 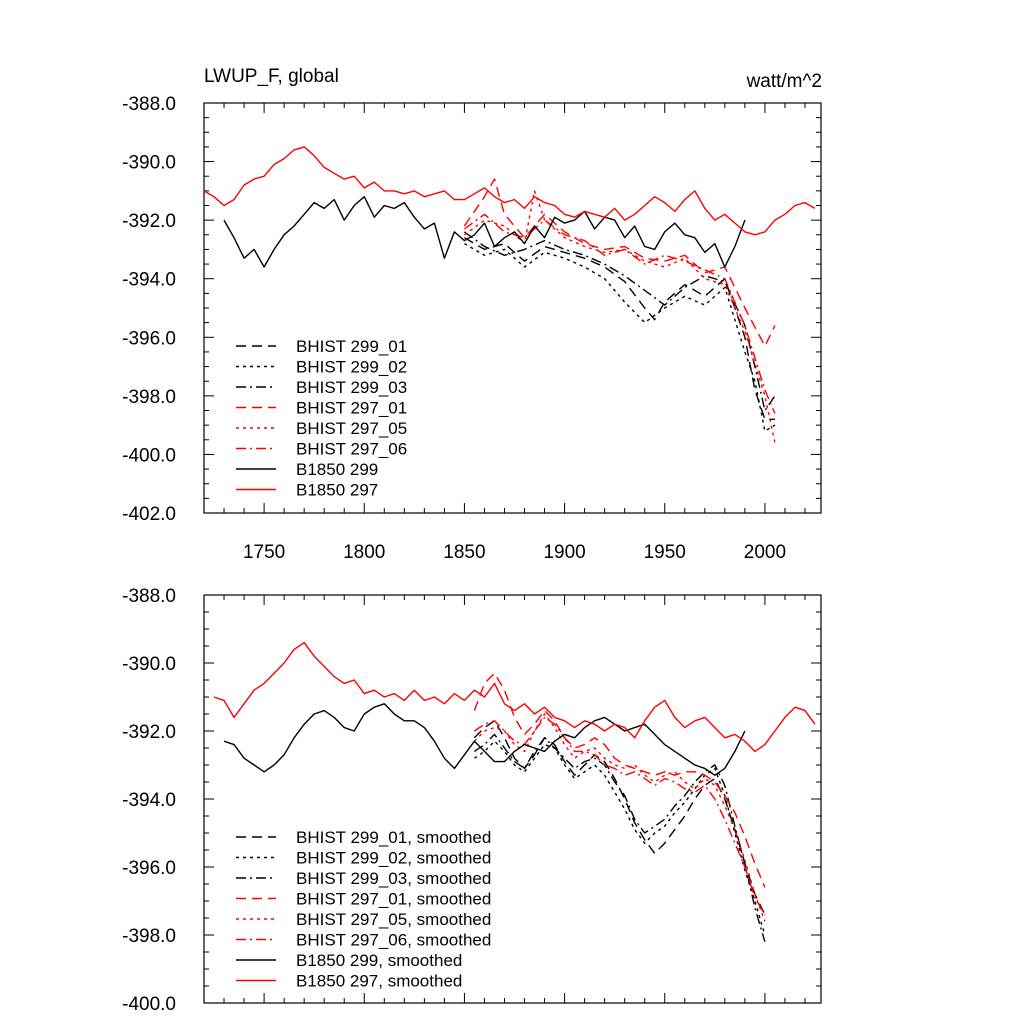 I want to click on x-tick-label: 1800, so click(x=364, y=552).